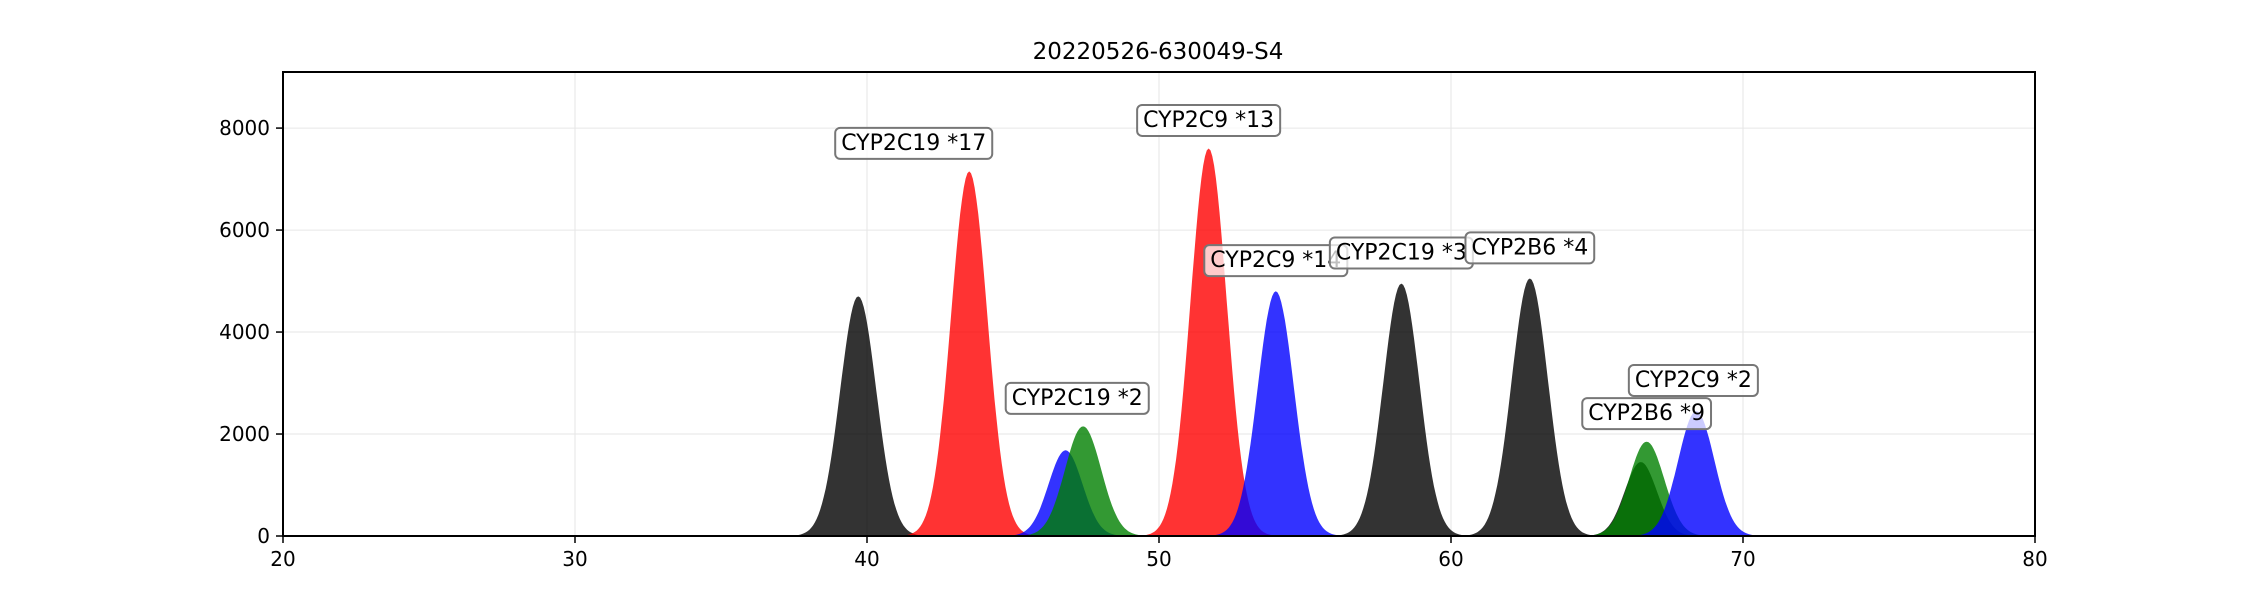 The image size is (2250, 600). I want to click on peak-annotation: CYP2B6 *9, so click(1647, 414).